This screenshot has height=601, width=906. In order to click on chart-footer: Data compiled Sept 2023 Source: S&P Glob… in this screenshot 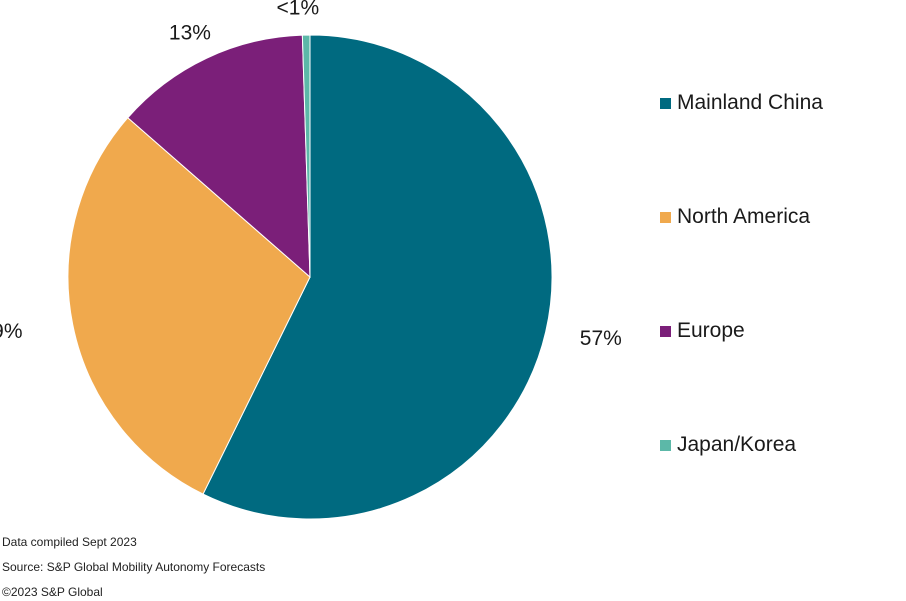, I will do `click(133, 567)`.